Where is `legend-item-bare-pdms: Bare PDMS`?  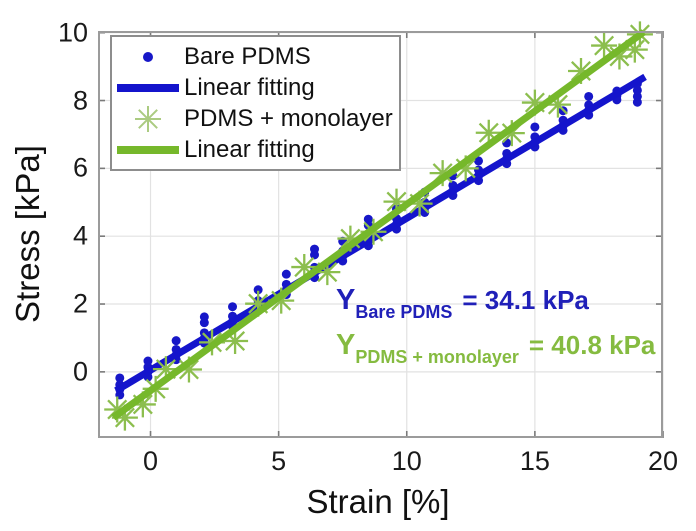
legend-item-bare-pdms: Bare PDMS is located at coordinates (255, 56).